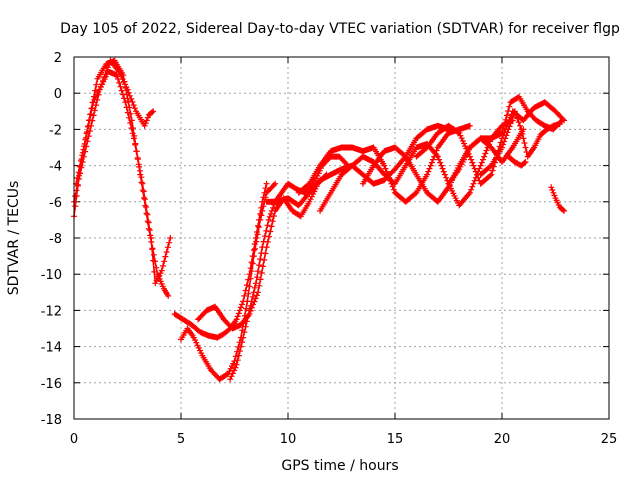 This screenshot has height=484, width=640. Describe the element at coordinates (51, 275) in the screenshot. I see `y-tick-label: -10` at that location.